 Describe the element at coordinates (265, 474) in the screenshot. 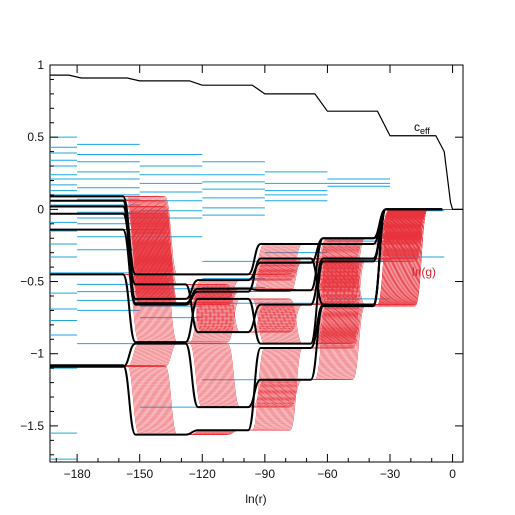

I see `x-tick-label-3: −90` at that location.